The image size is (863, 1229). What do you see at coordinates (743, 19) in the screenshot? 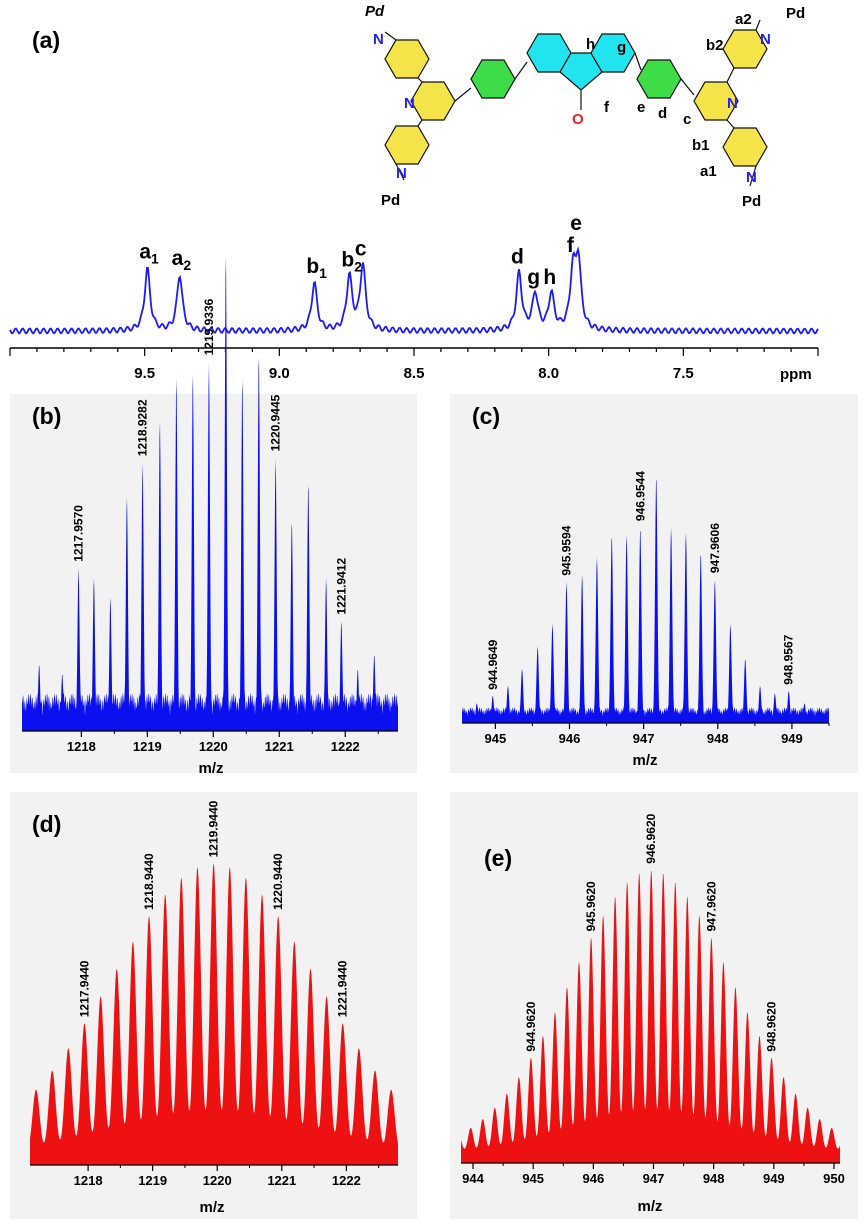
I see `proton-label-a2: a2` at bounding box center [743, 19].